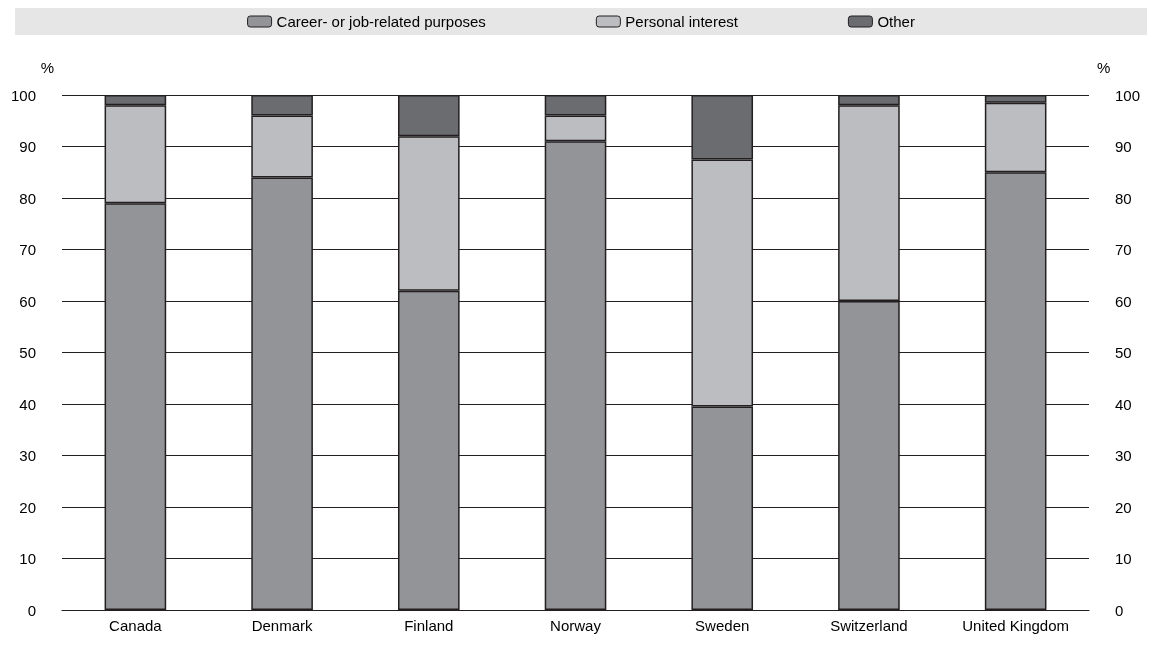 This screenshot has width=1162, height=647. Describe the element at coordinates (47, 67) in the screenshot. I see `y-axis-title: %` at that location.